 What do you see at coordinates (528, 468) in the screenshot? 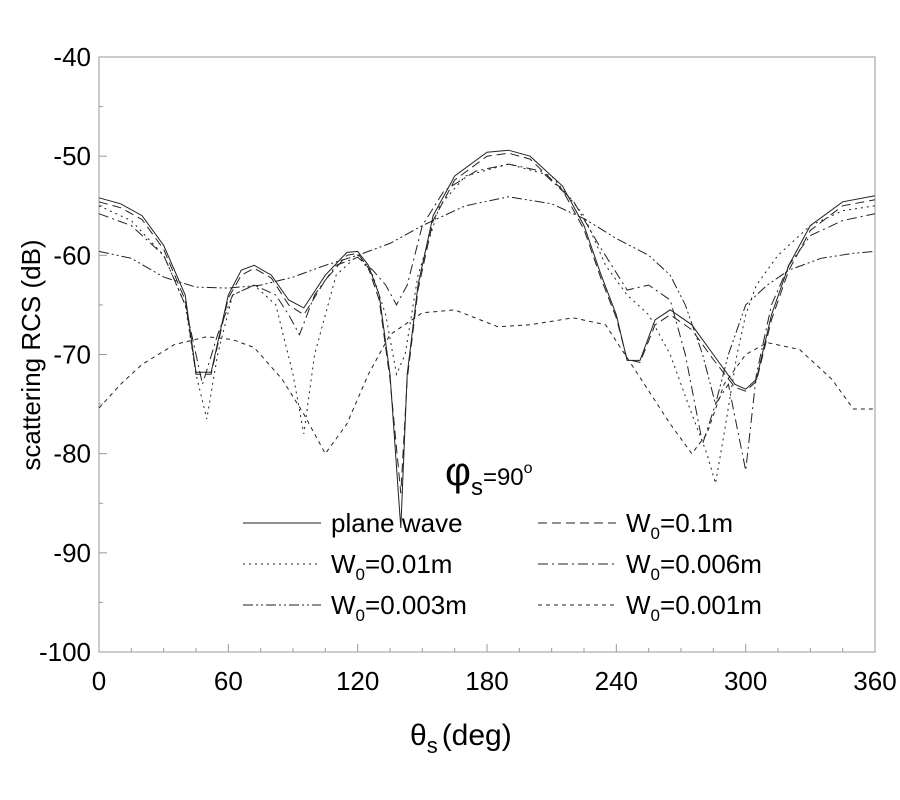
I see `phi-degree: o` at bounding box center [528, 468].